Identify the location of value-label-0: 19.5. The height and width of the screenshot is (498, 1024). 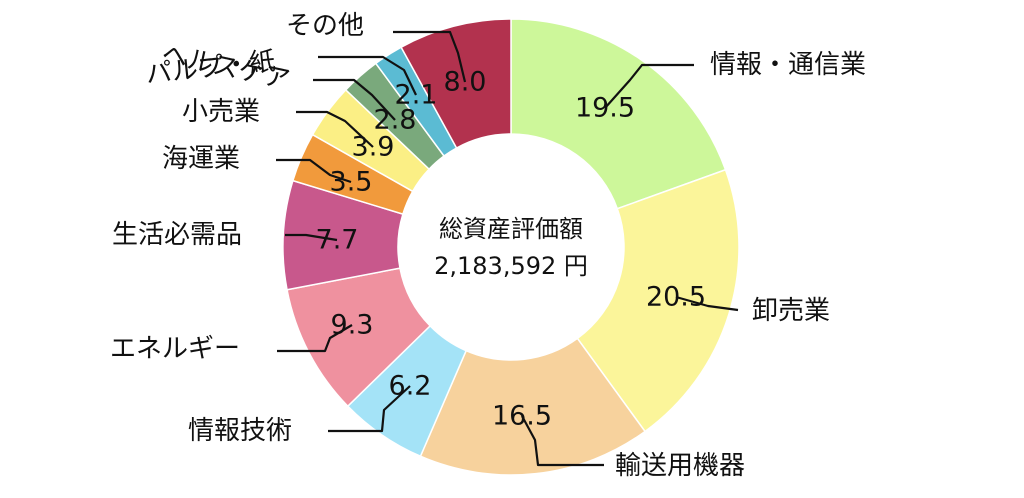
(605, 108).